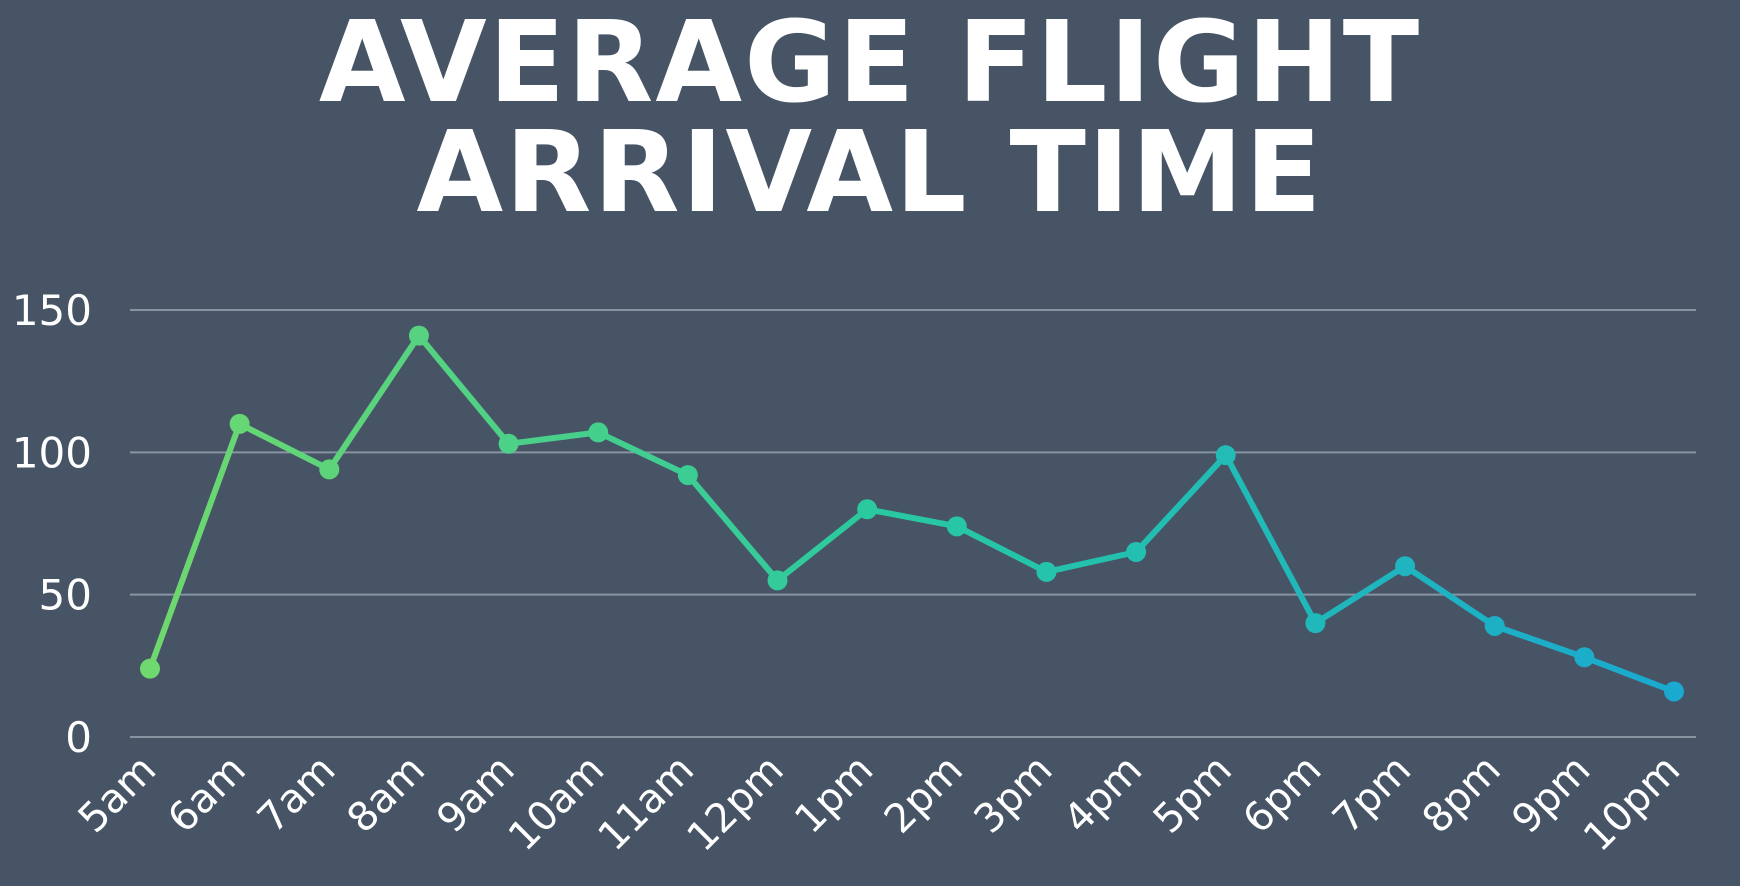 This screenshot has height=886, width=1740. Describe the element at coordinates (870, 173) in the screenshot. I see `chart-title-line-2: ARRIVAL TIME` at that location.